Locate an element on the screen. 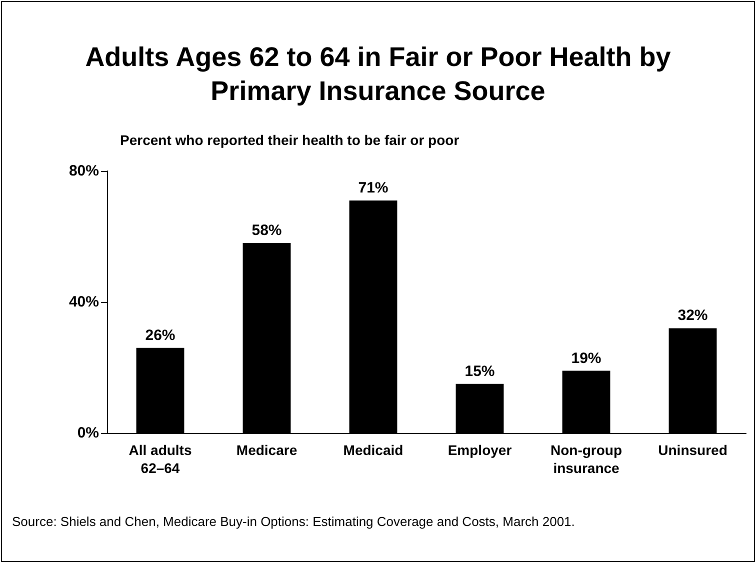 The image size is (756, 563). x-tick-label: Medicare is located at coordinates (267, 450).